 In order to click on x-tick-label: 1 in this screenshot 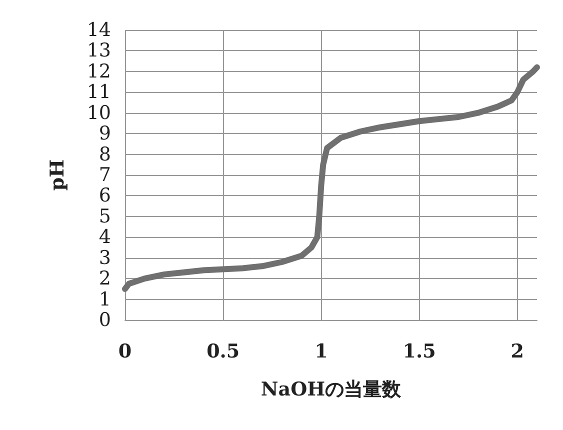, I will do `click(321, 351)`.